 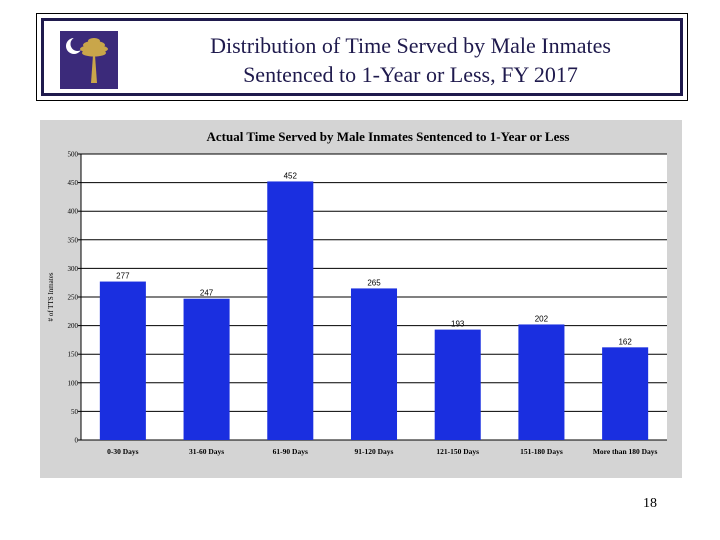 I want to click on x-tick-label: 31-60 Days, so click(x=206, y=451).